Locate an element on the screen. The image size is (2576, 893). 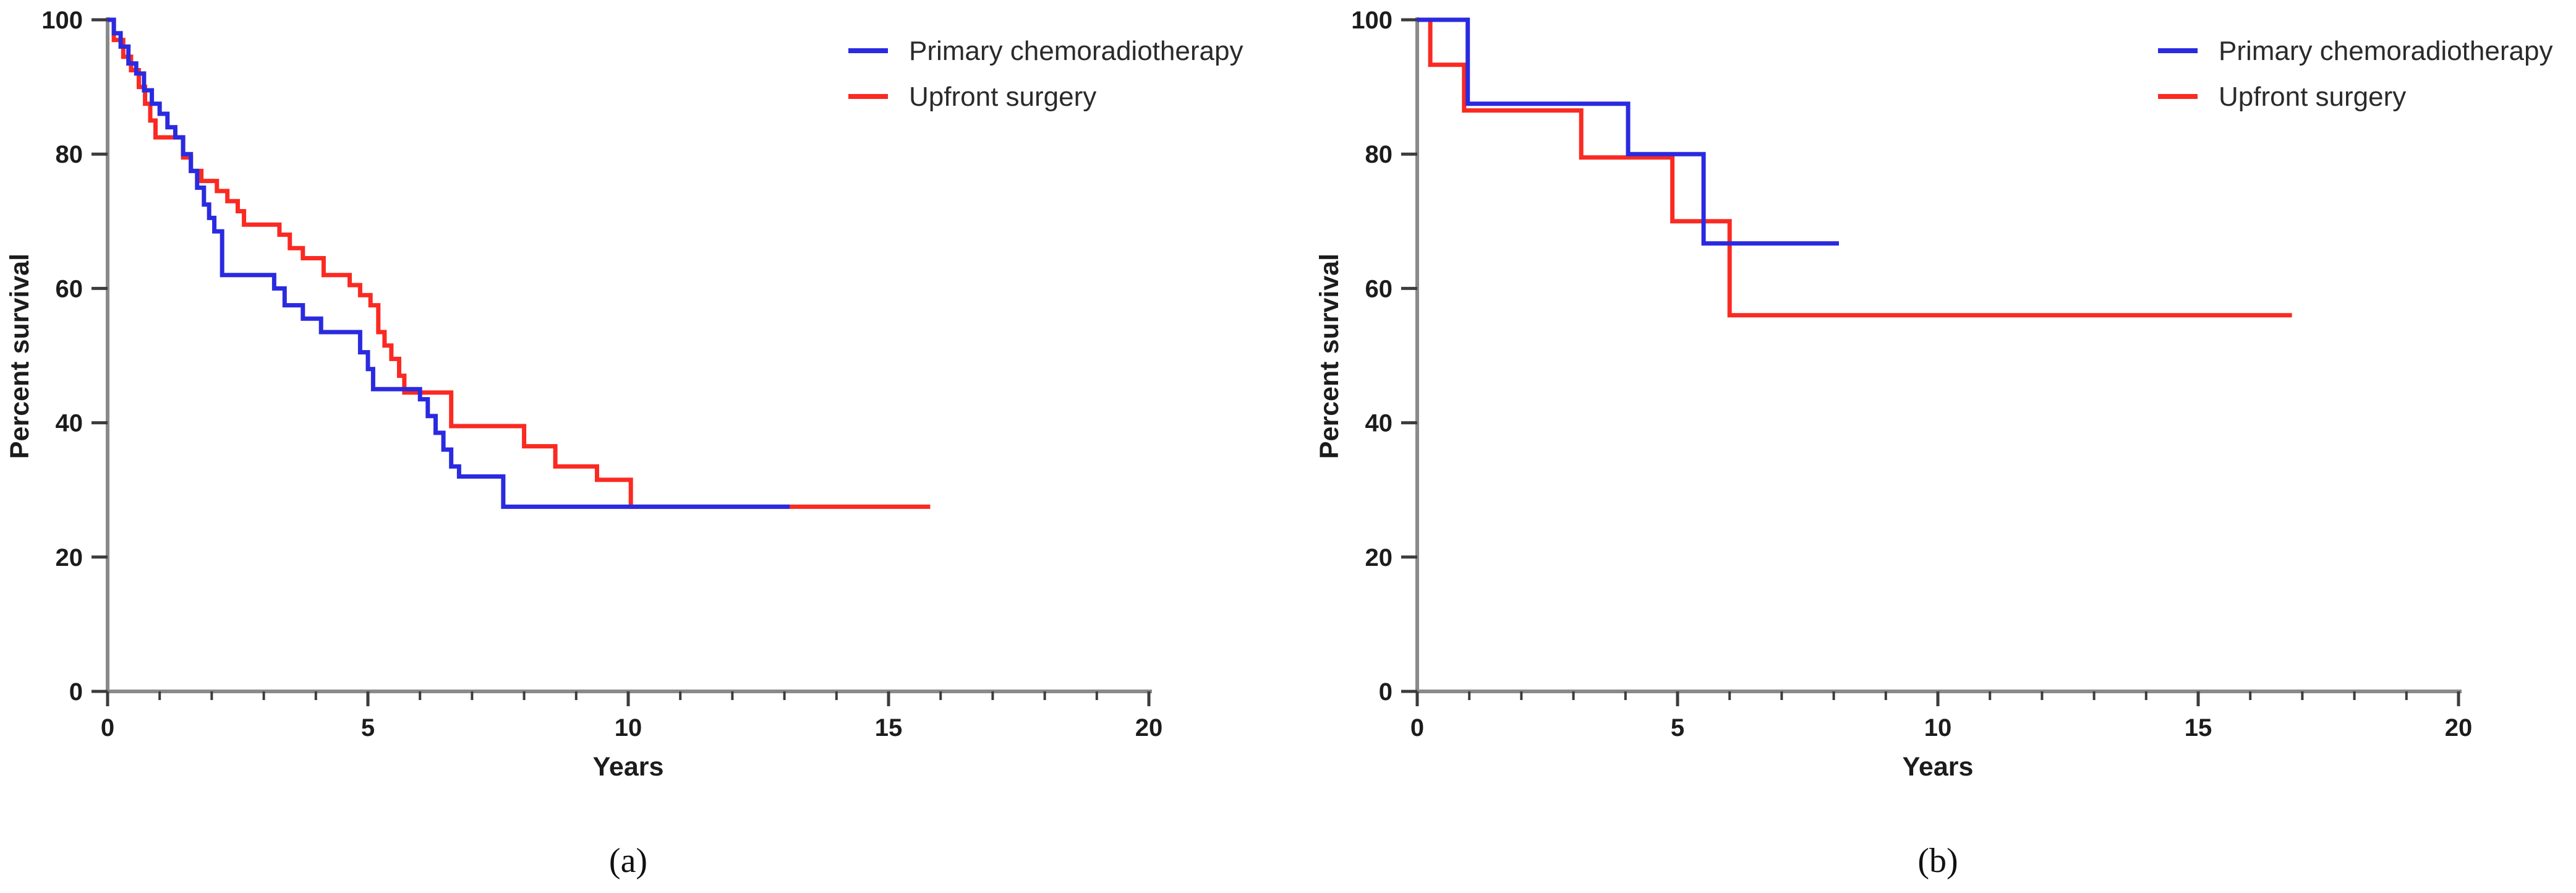
panel-b-y-axis-label: Percent survival is located at coordinates (1329, 356).